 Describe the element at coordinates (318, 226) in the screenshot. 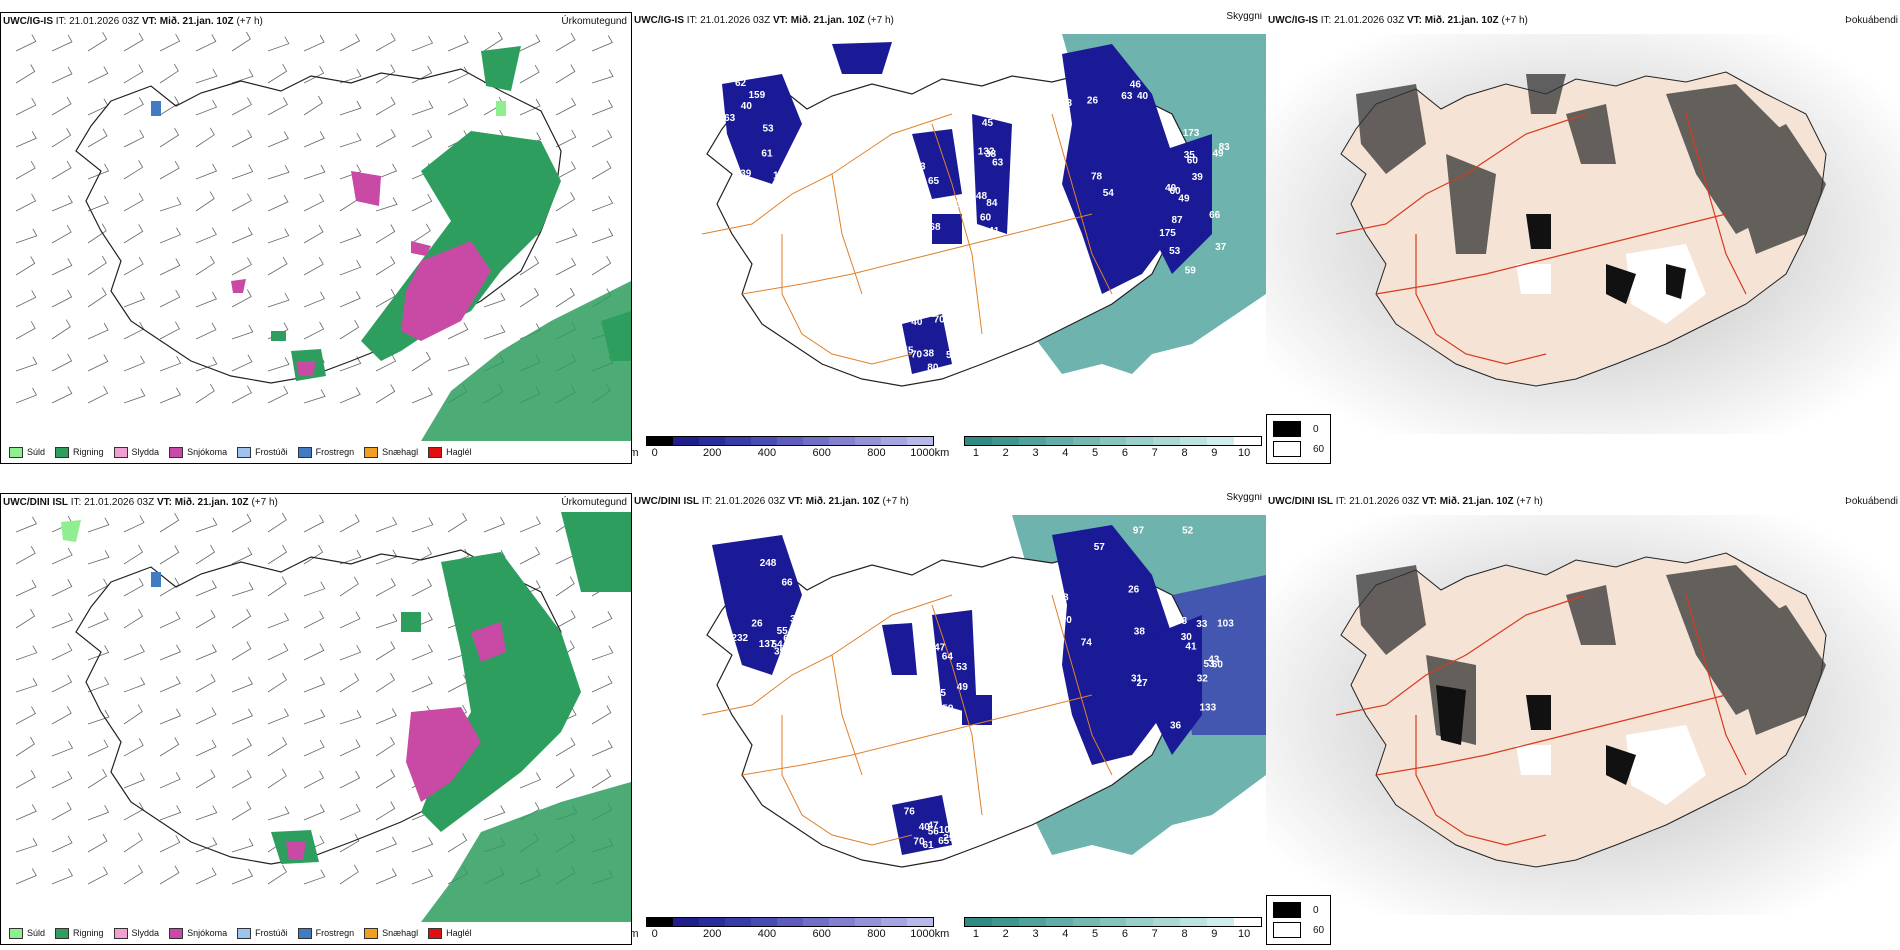

I see `iceland-outline` at that location.